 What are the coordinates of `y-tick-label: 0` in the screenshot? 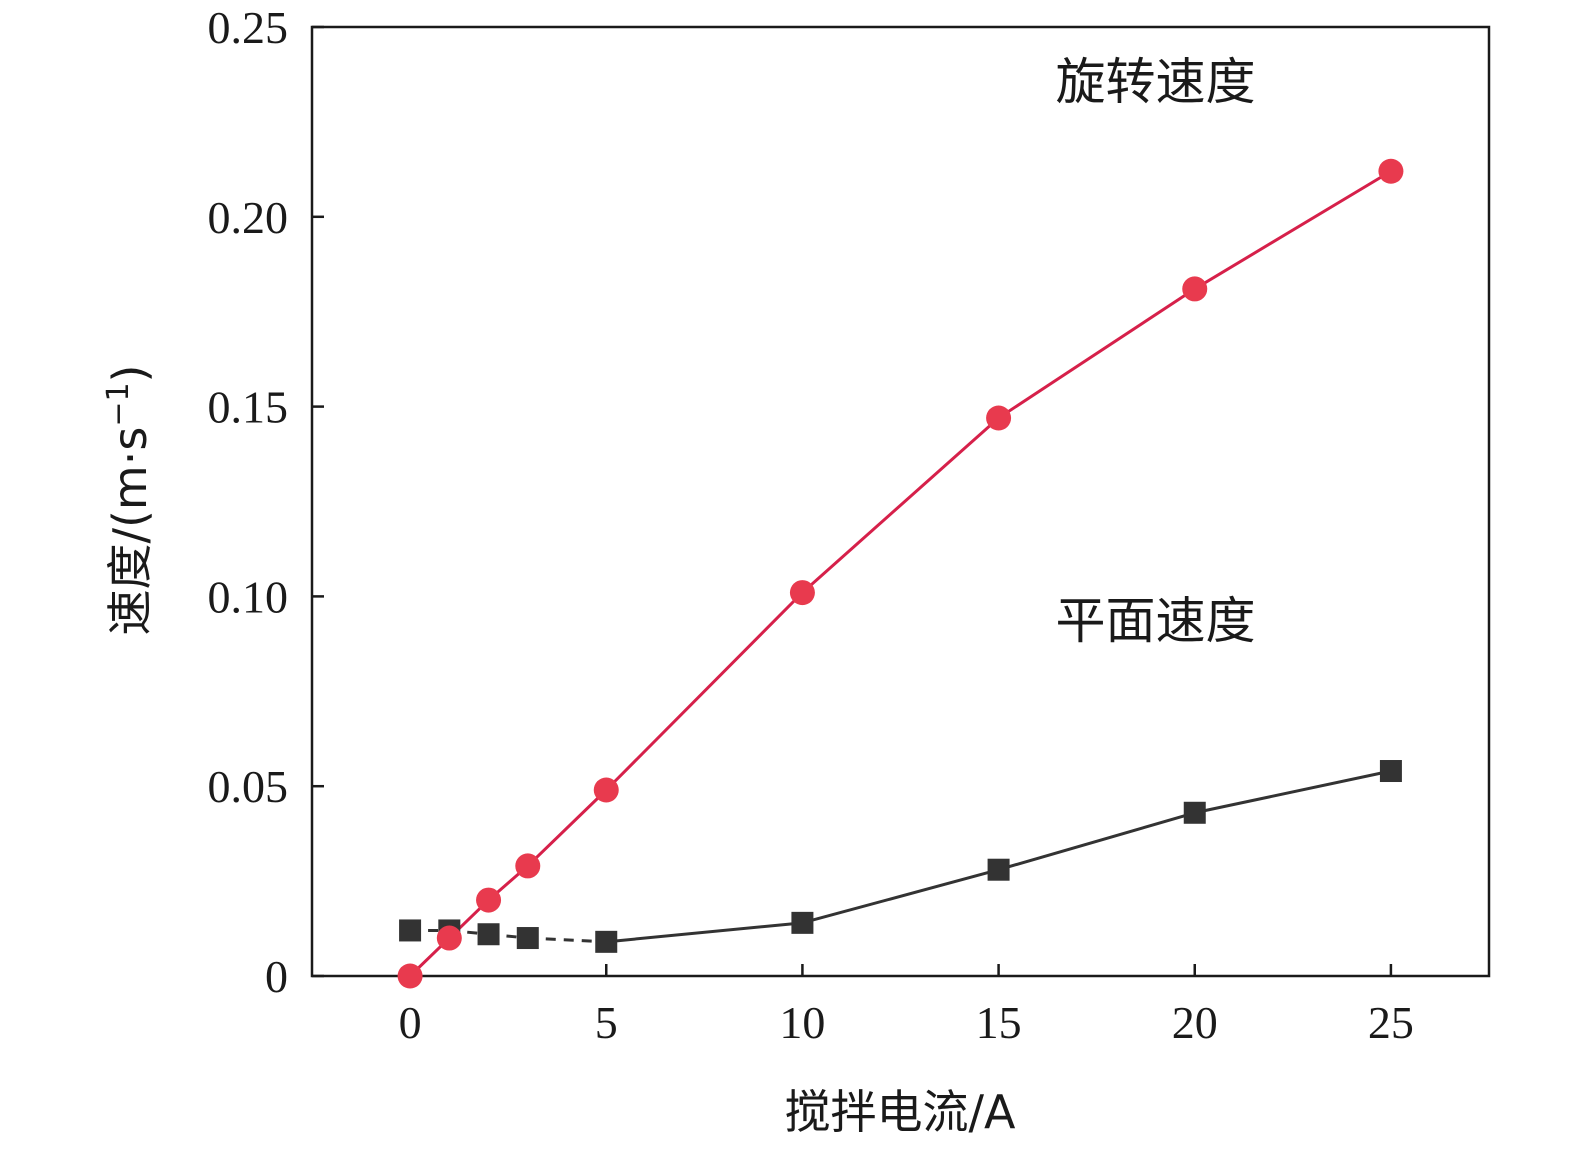 It's located at (276, 976).